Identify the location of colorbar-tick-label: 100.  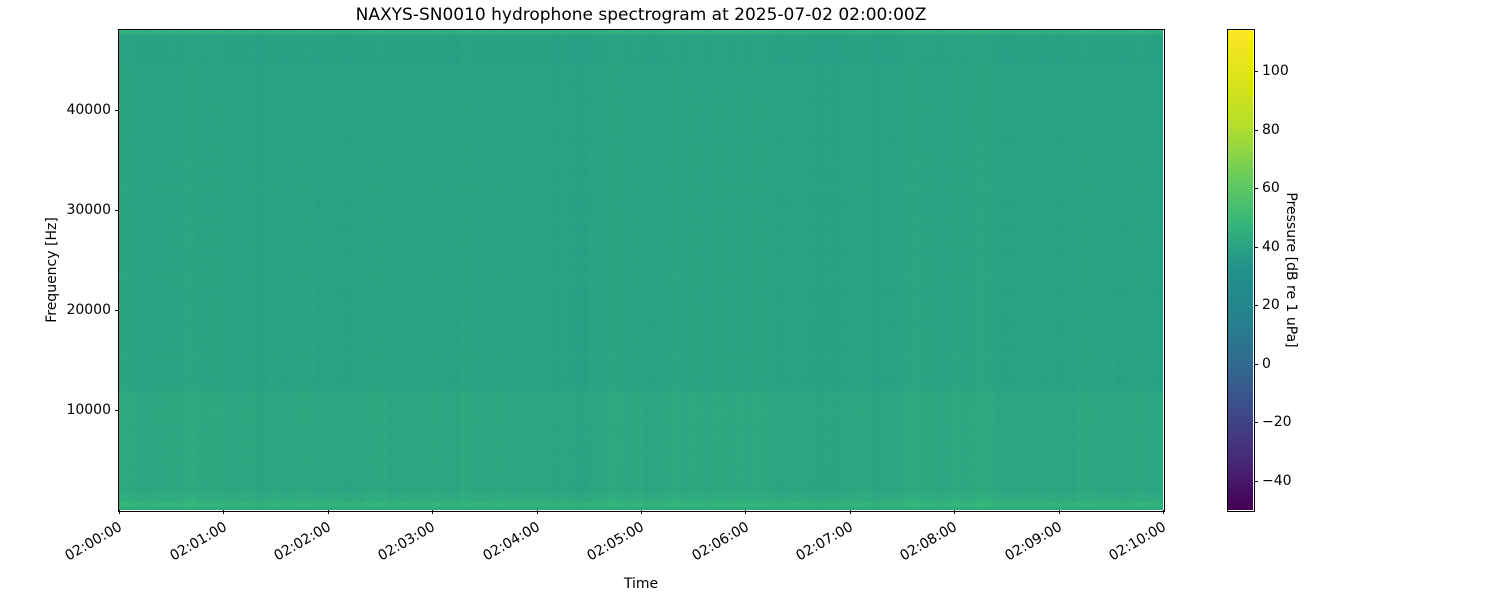
(1275, 71).